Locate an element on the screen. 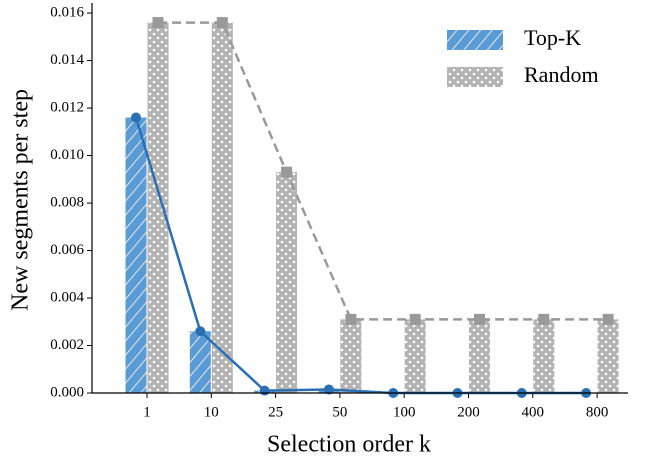  legend-label: Random is located at coordinates (561, 74).